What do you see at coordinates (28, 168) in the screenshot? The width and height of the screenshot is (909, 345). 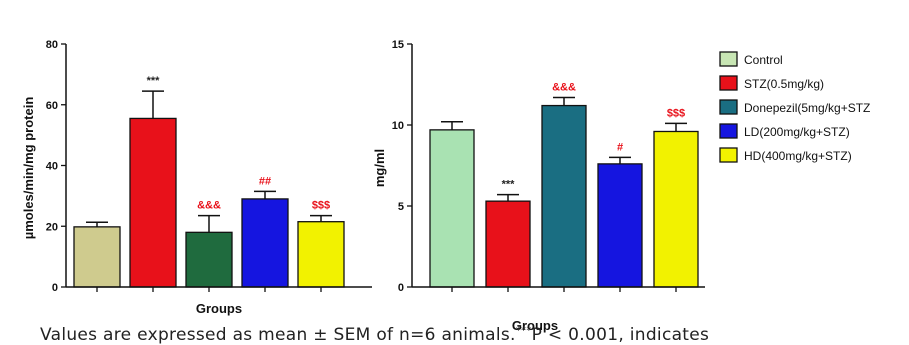 I see `y-axis-label: µmoles/min/mg protein` at bounding box center [28, 168].